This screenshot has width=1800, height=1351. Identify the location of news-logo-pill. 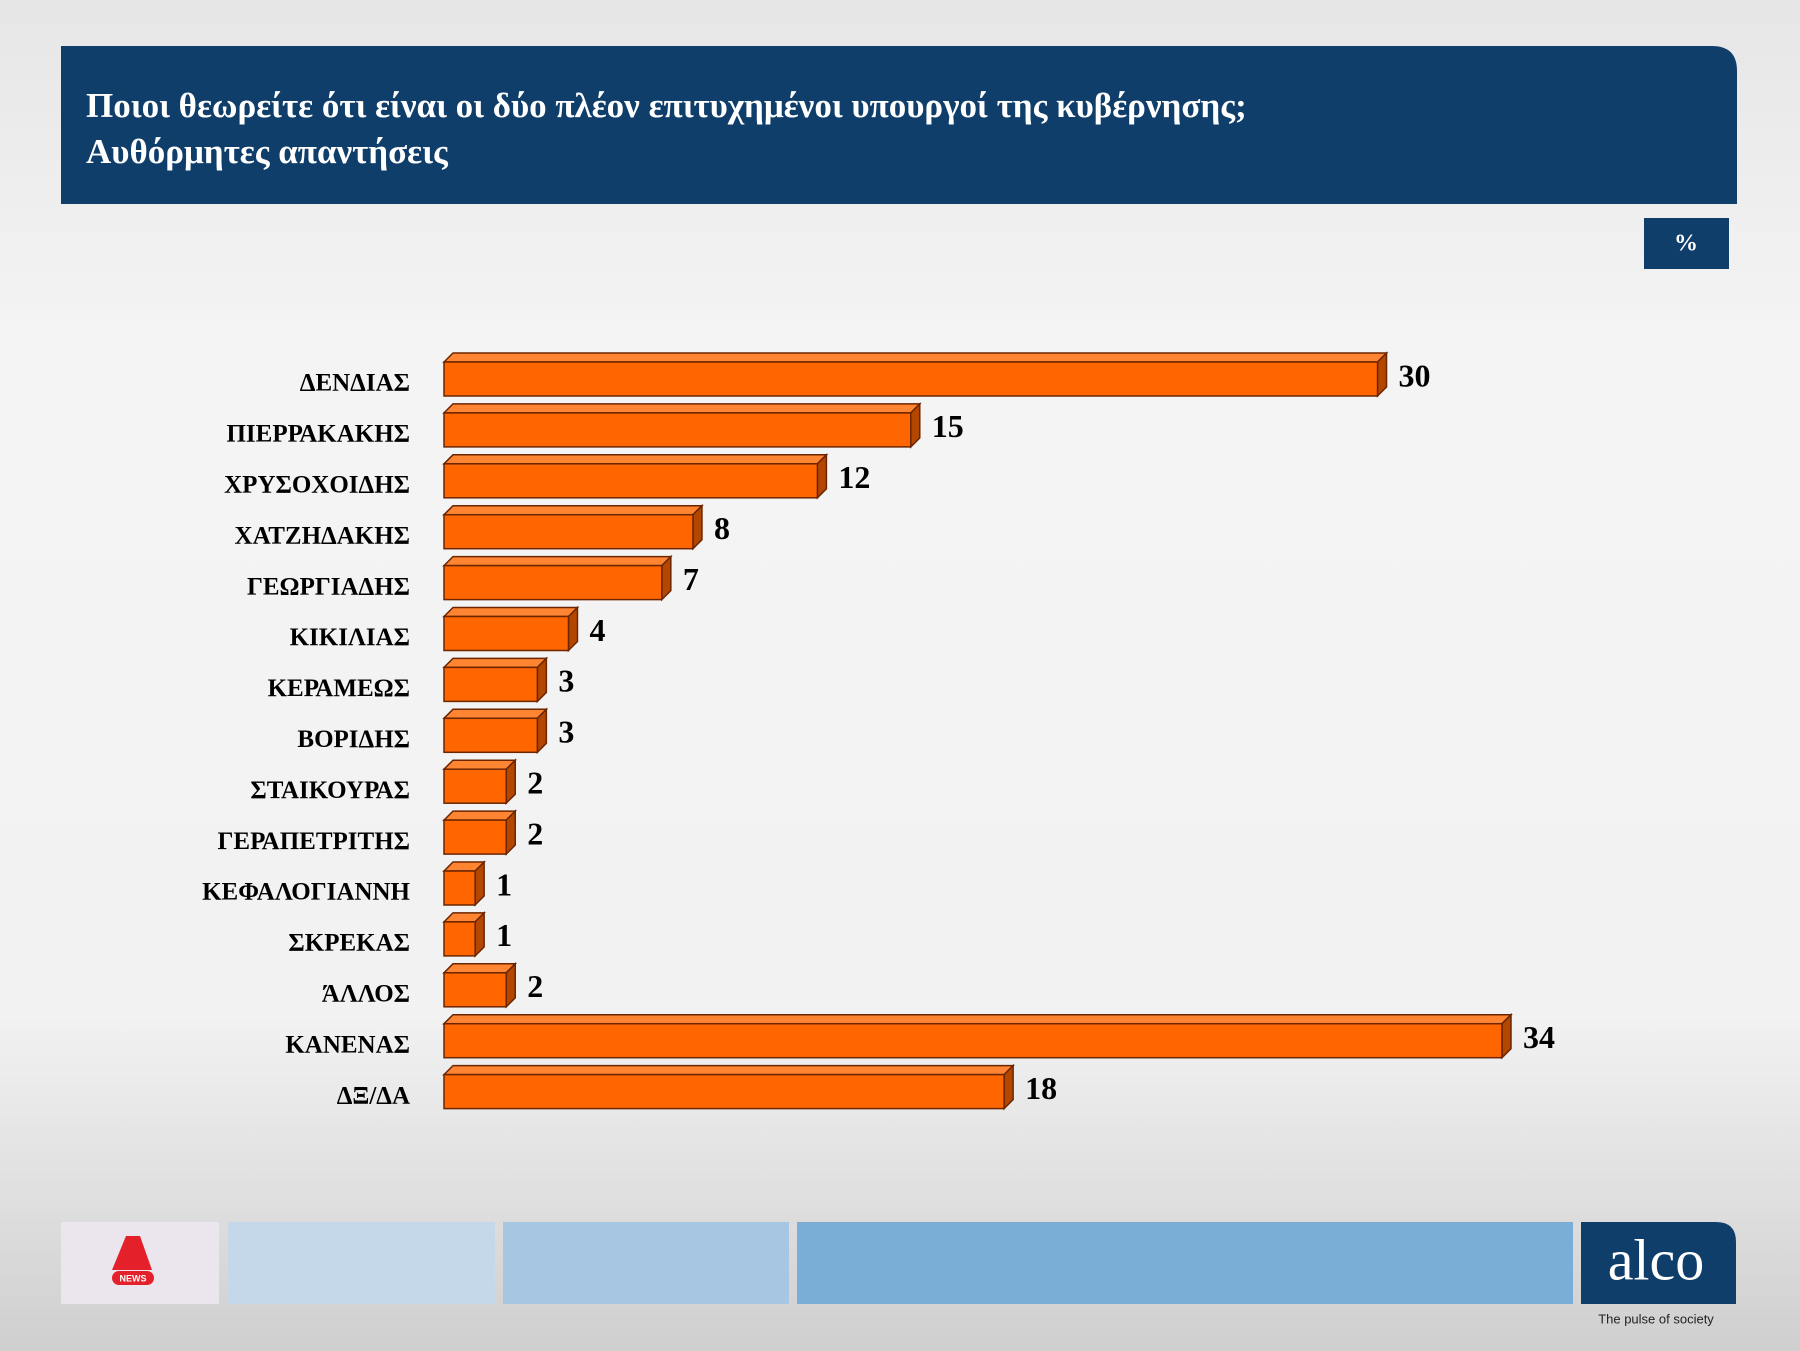
(133, 1278).